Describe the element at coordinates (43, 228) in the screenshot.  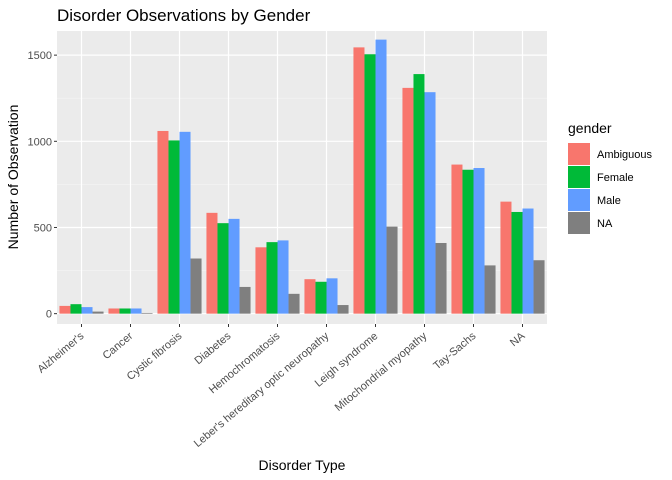
I see `y-tick-label: 500` at that location.